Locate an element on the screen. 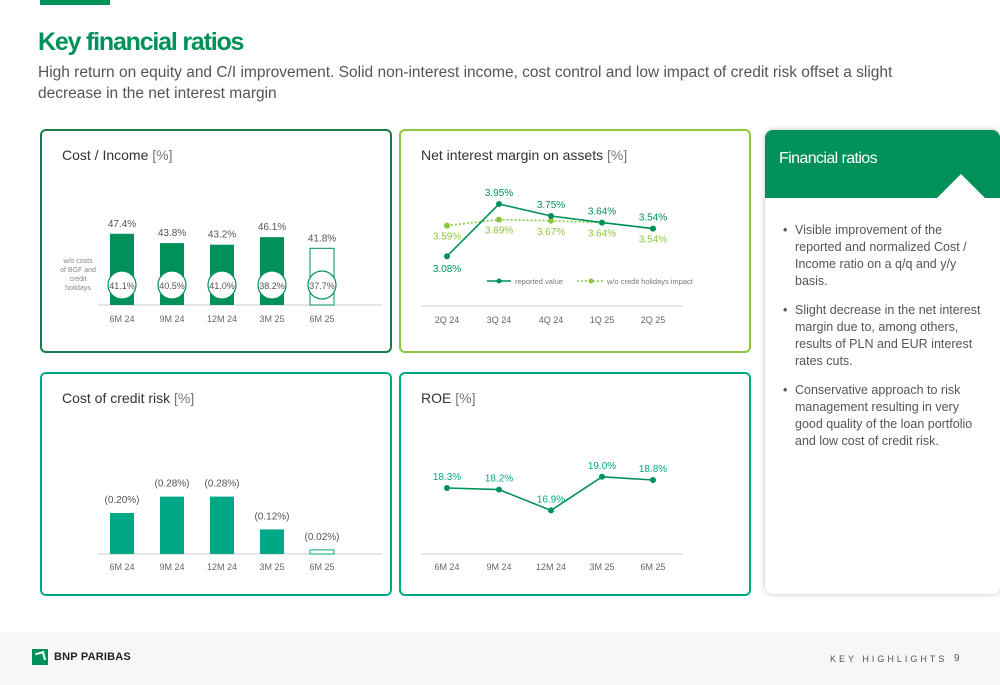 The height and width of the screenshot is (685, 1000). side-note-line: of BGF and is located at coordinates (78, 270).